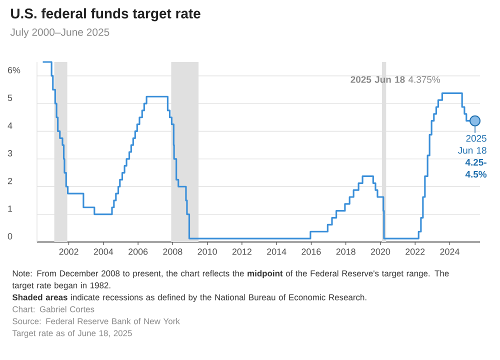  I want to click on y-tick-label: 1, so click(10, 209).